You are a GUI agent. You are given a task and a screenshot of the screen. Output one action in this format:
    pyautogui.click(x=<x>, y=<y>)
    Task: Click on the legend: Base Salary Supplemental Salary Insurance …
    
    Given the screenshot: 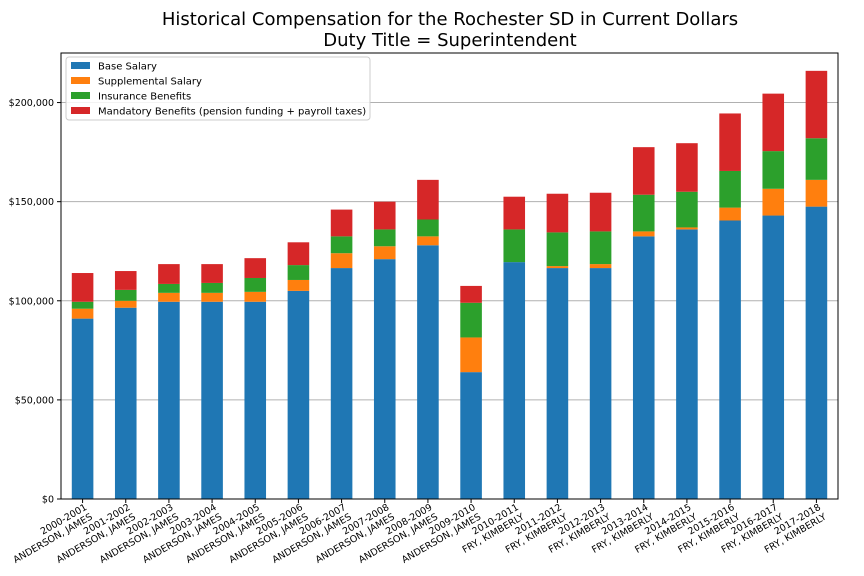 What is the action you would take?
    pyautogui.click(x=218, y=88)
    